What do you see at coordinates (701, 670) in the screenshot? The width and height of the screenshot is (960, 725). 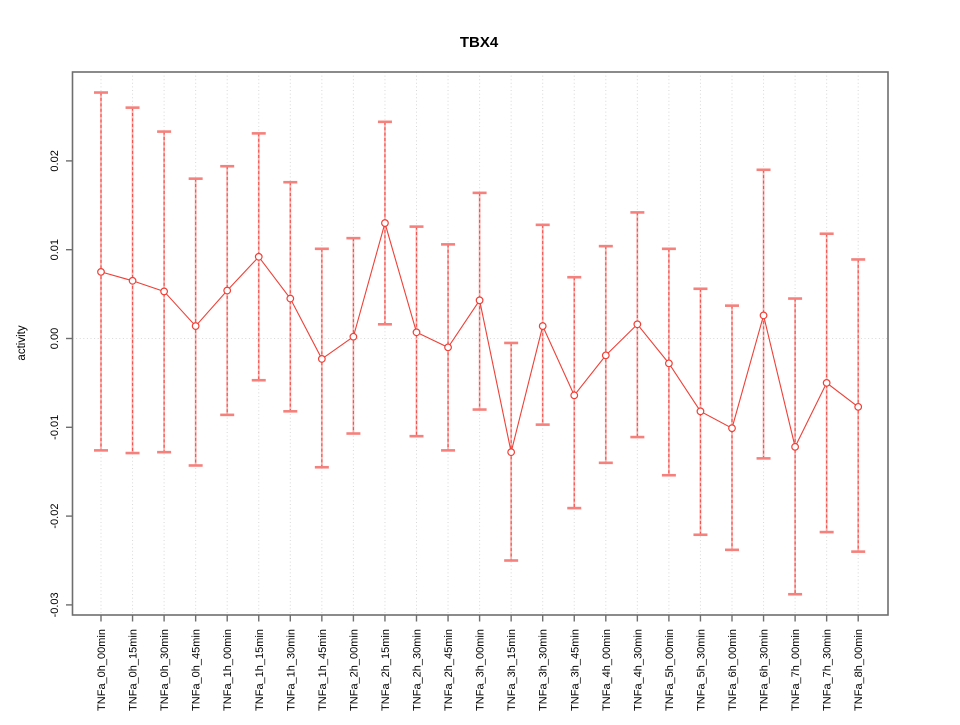 I see `x-tick-label: TNFa_5h_30min` at bounding box center [701, 670].